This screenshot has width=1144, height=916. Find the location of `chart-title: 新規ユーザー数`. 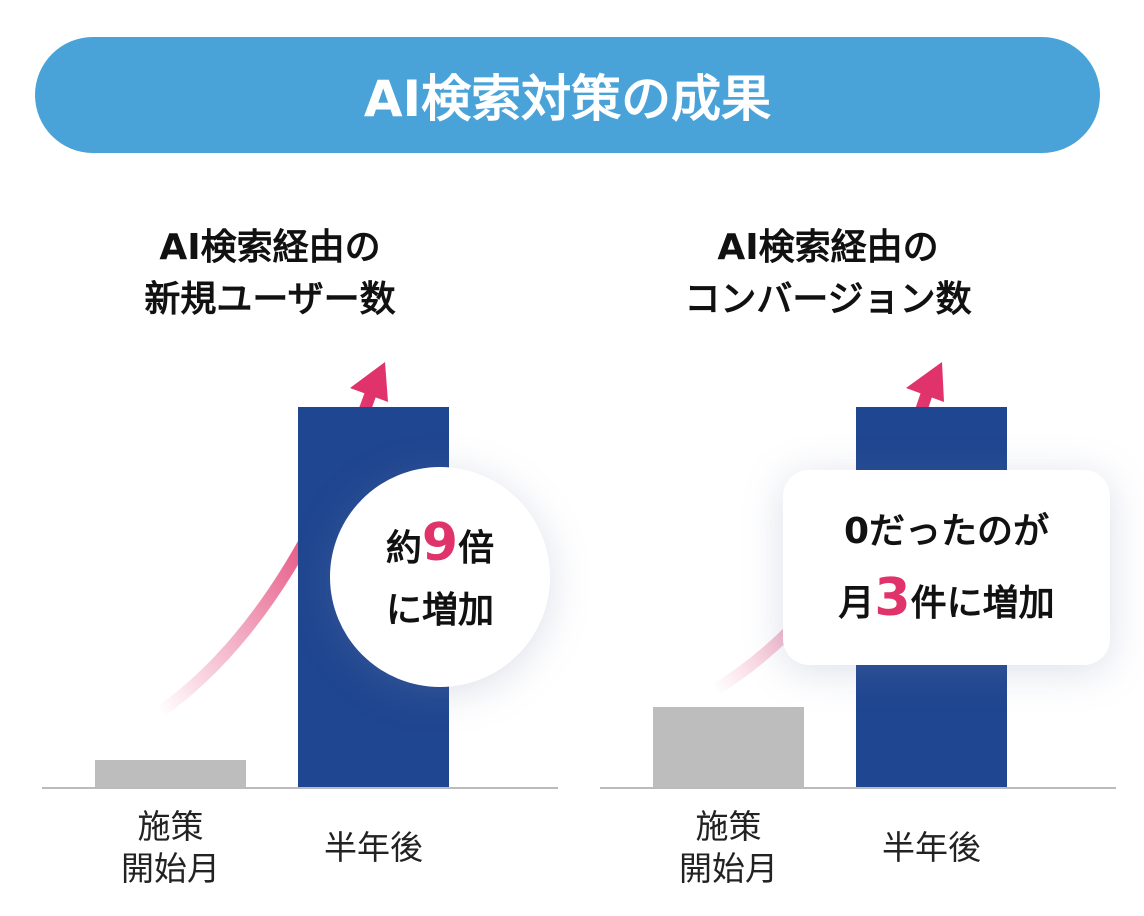

chart-title: 新規ユーザー数 is located at coordinates (270, 299).